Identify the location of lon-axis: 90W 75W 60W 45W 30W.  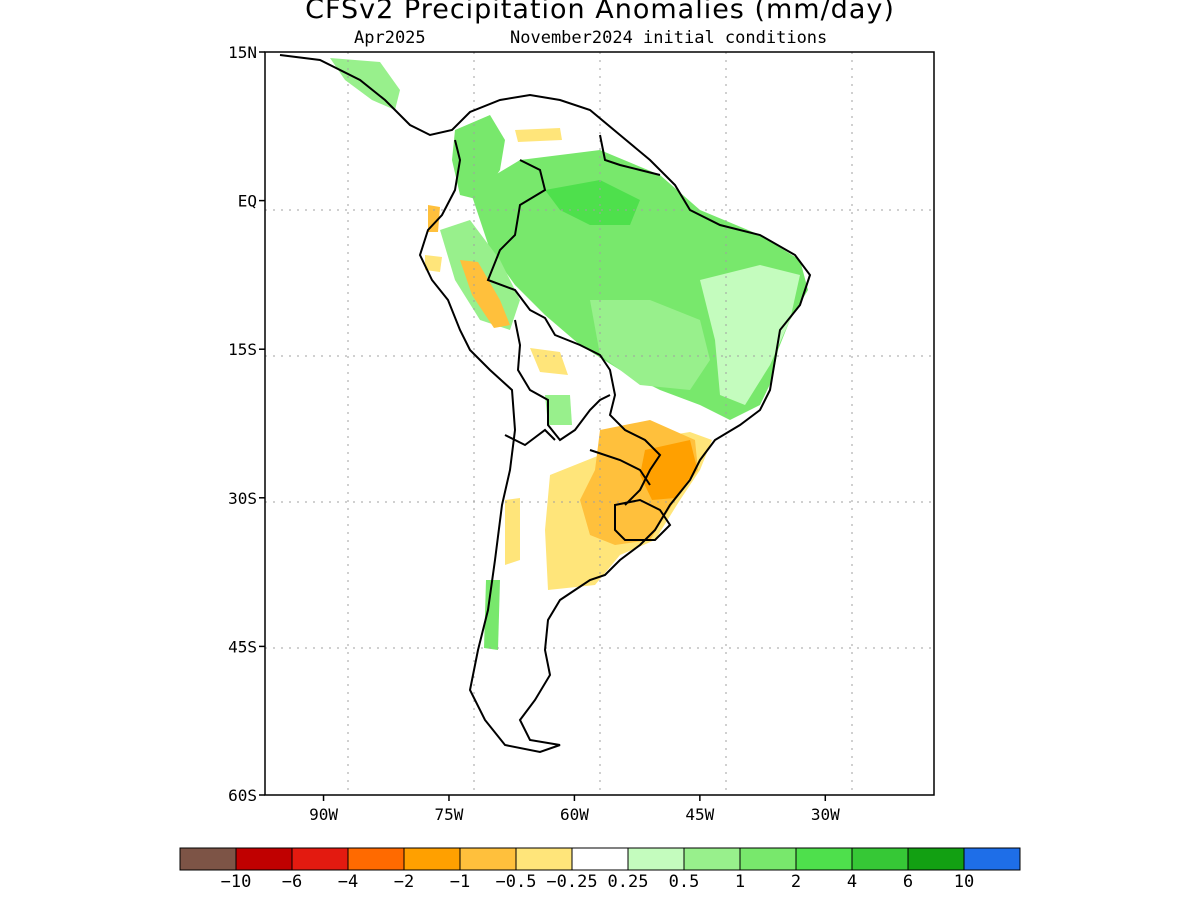
(574, 809).